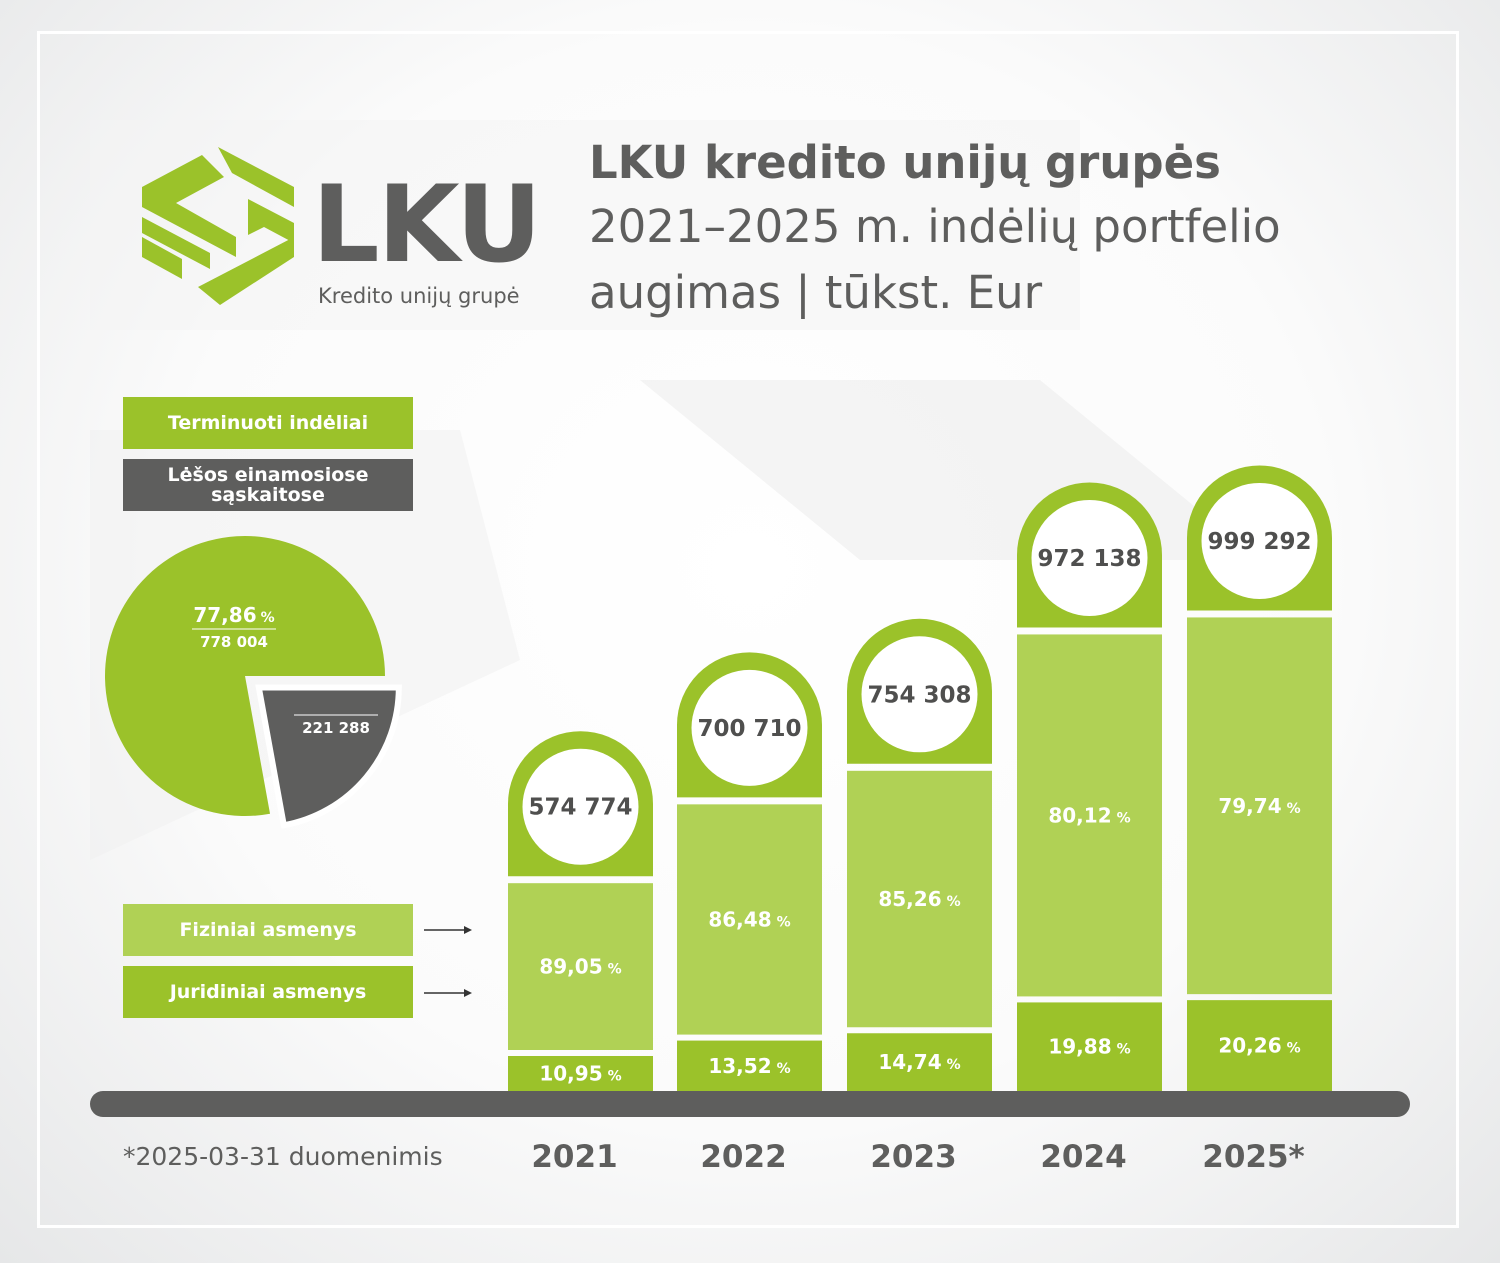 This screenshot has height=1263, width=1500. What do you see at coordinates (1253, 1157) in the screenshot?
I see `year-label-2025*: 2025*` at bounding box center [1253, 1157].